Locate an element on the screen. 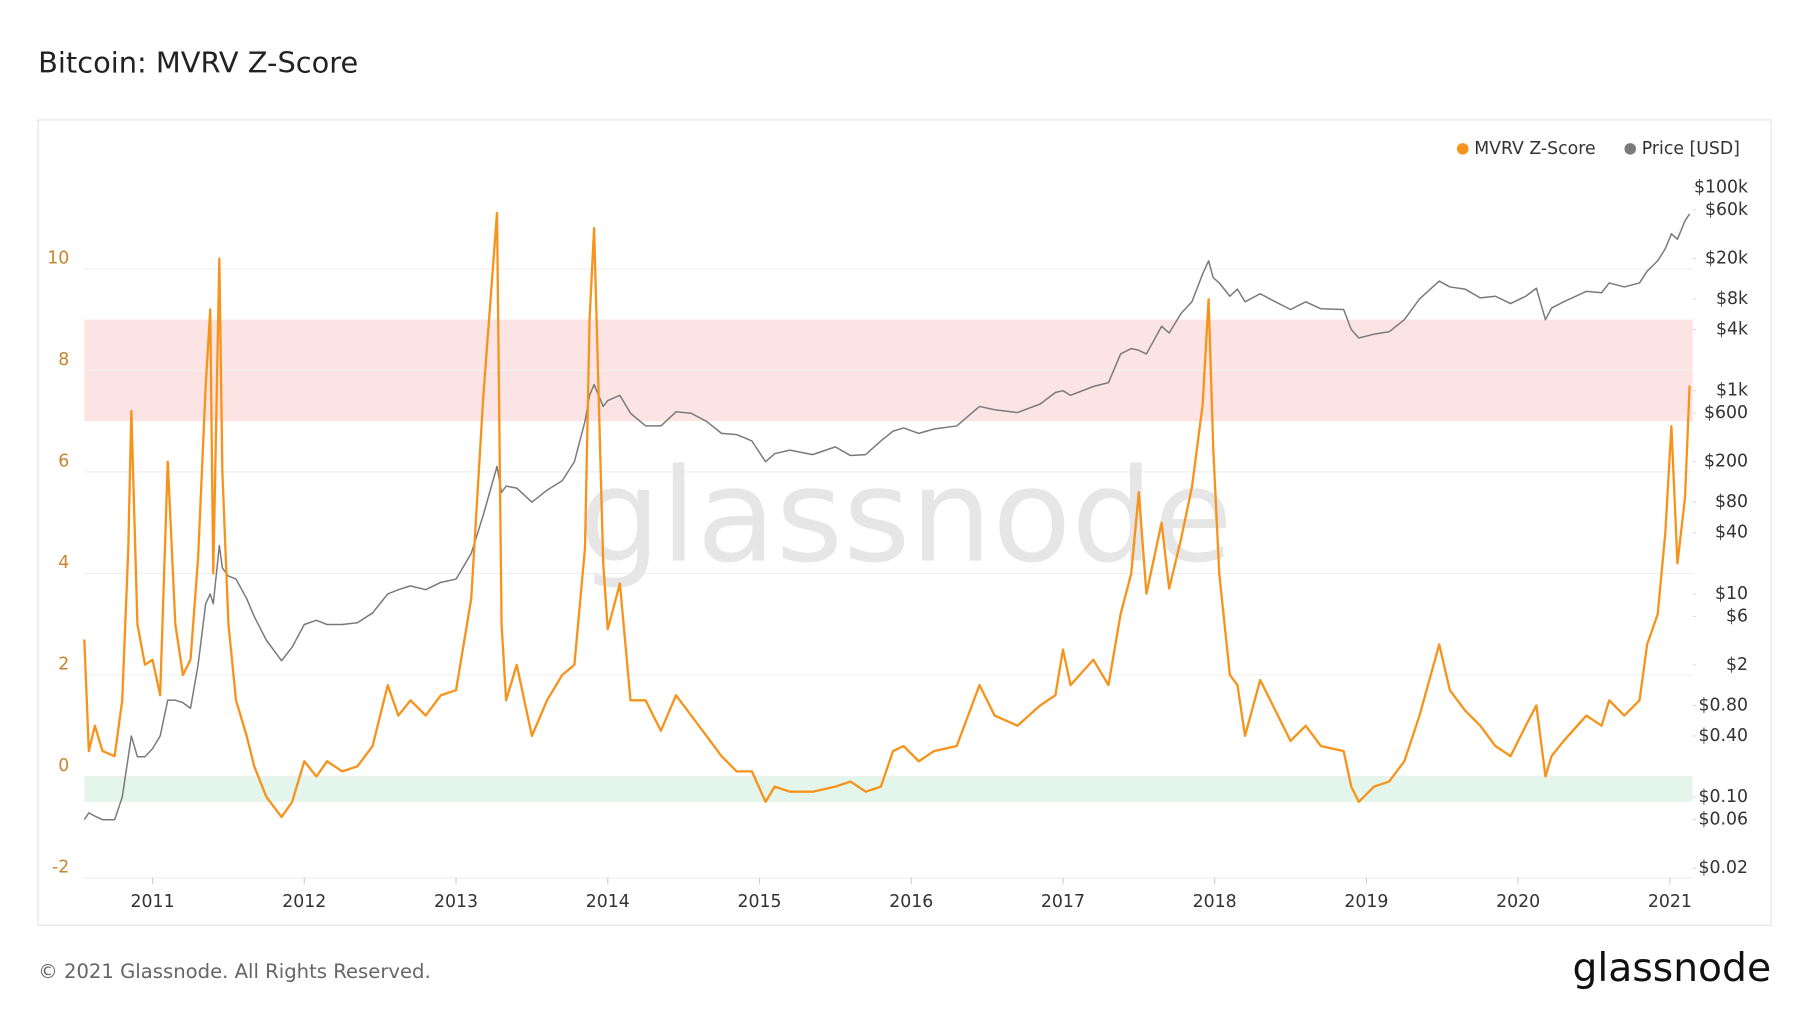 The height and width of the screenshot is (1013, 1800). y-tick-label: 2 is located at coordinates (63, 665).